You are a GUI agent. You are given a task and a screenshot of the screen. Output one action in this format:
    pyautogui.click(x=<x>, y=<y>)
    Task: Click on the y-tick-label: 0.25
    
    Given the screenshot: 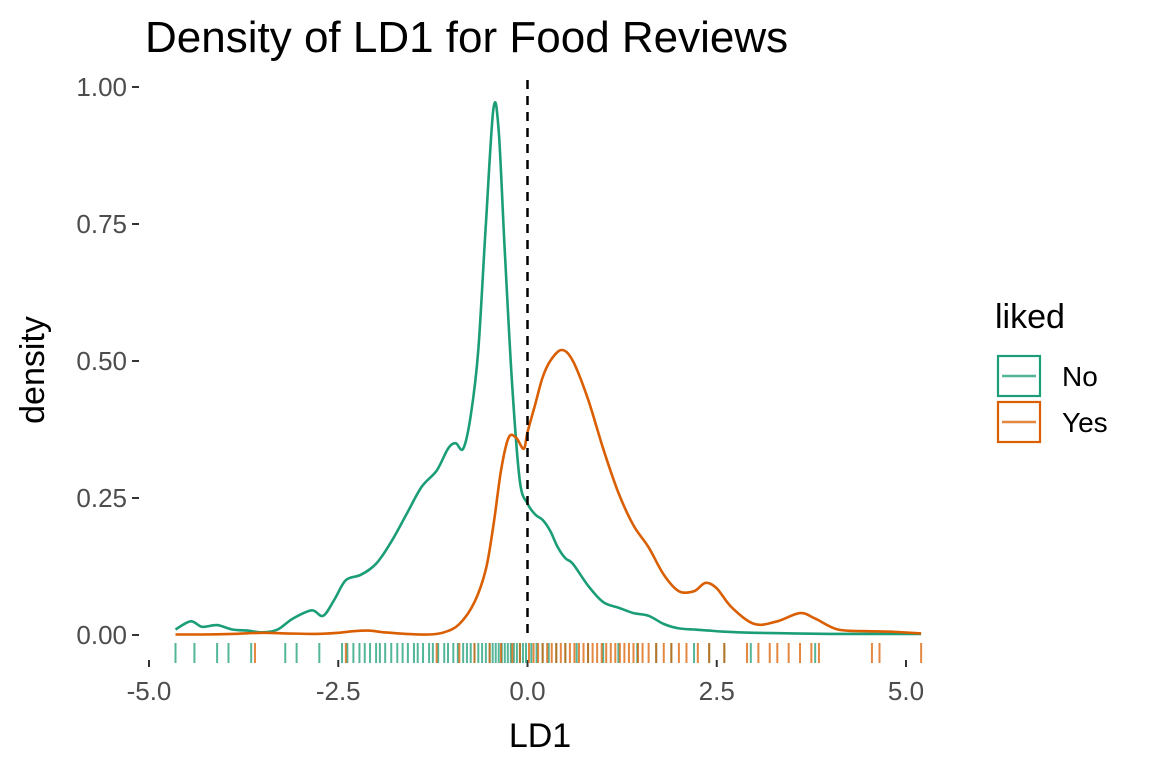 What is the action you would take?
    pyautogui.click(x=101, y=498)
    